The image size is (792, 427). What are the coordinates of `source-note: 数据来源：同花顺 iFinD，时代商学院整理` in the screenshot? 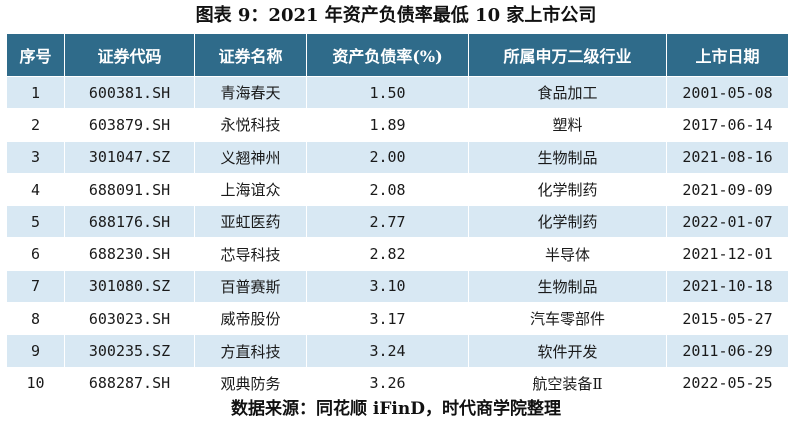 It's located at (395, 409).